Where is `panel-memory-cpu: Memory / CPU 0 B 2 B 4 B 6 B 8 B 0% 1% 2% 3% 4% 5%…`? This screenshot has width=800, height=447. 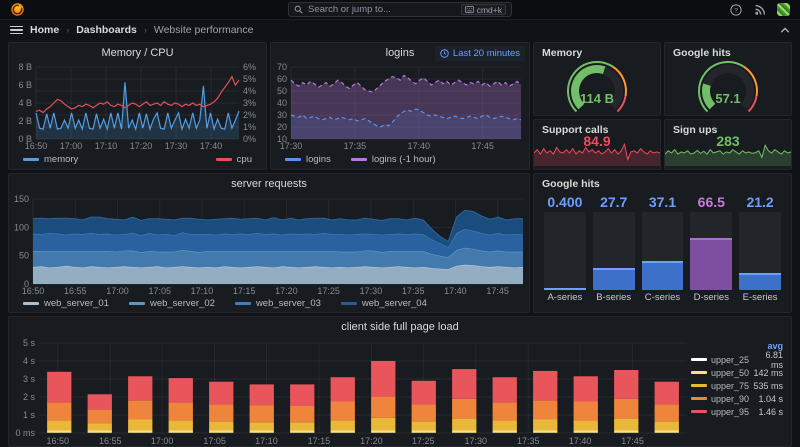 panel-memory-cpu: Memory / CPU 0 B 2 B 4 B 6 B 8 B 0% 1% 2% 3% 4% 5%… is located at coordinates (137, 106).